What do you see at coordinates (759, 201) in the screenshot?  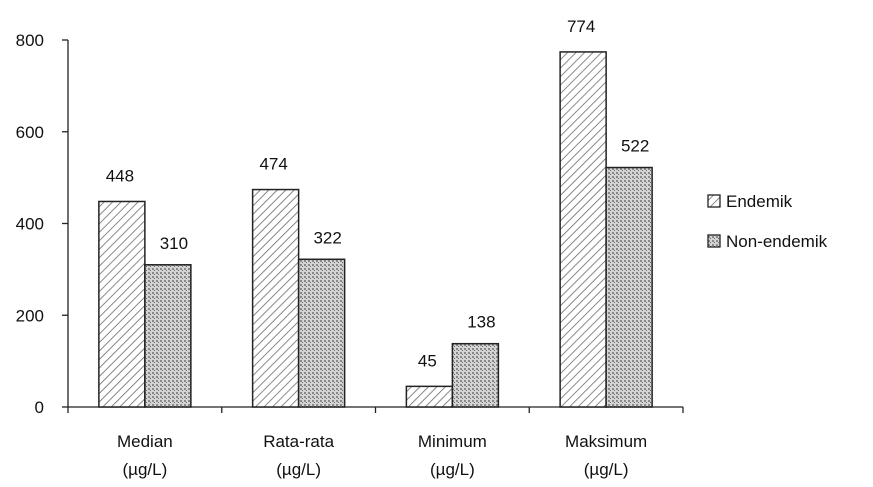 I see `legend-label: Endemik` at bounding box center [759, 201].